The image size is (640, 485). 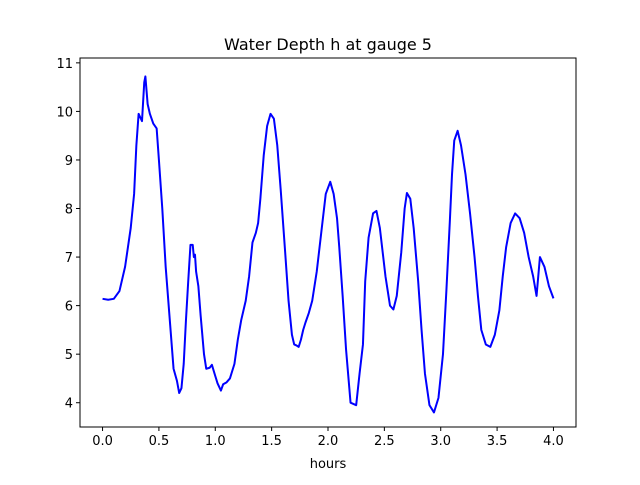 I want to click on x-tick-label: 3.5, so click(x=497, y=441).